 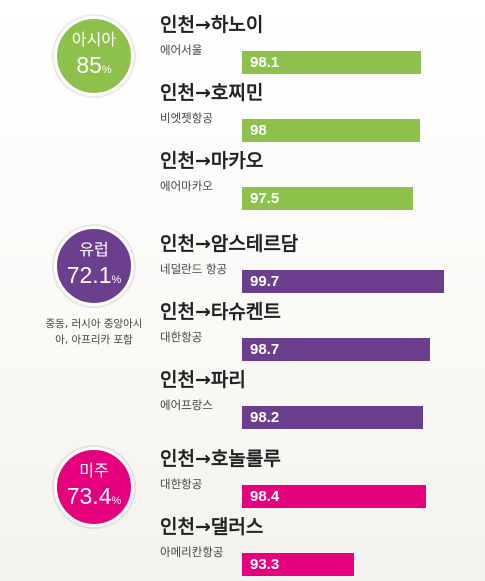 What do you see at coordinates (220, 312) in the screenshot?
I see `route-name: 인천→타슈켄트` at bounding box center [220, 312].